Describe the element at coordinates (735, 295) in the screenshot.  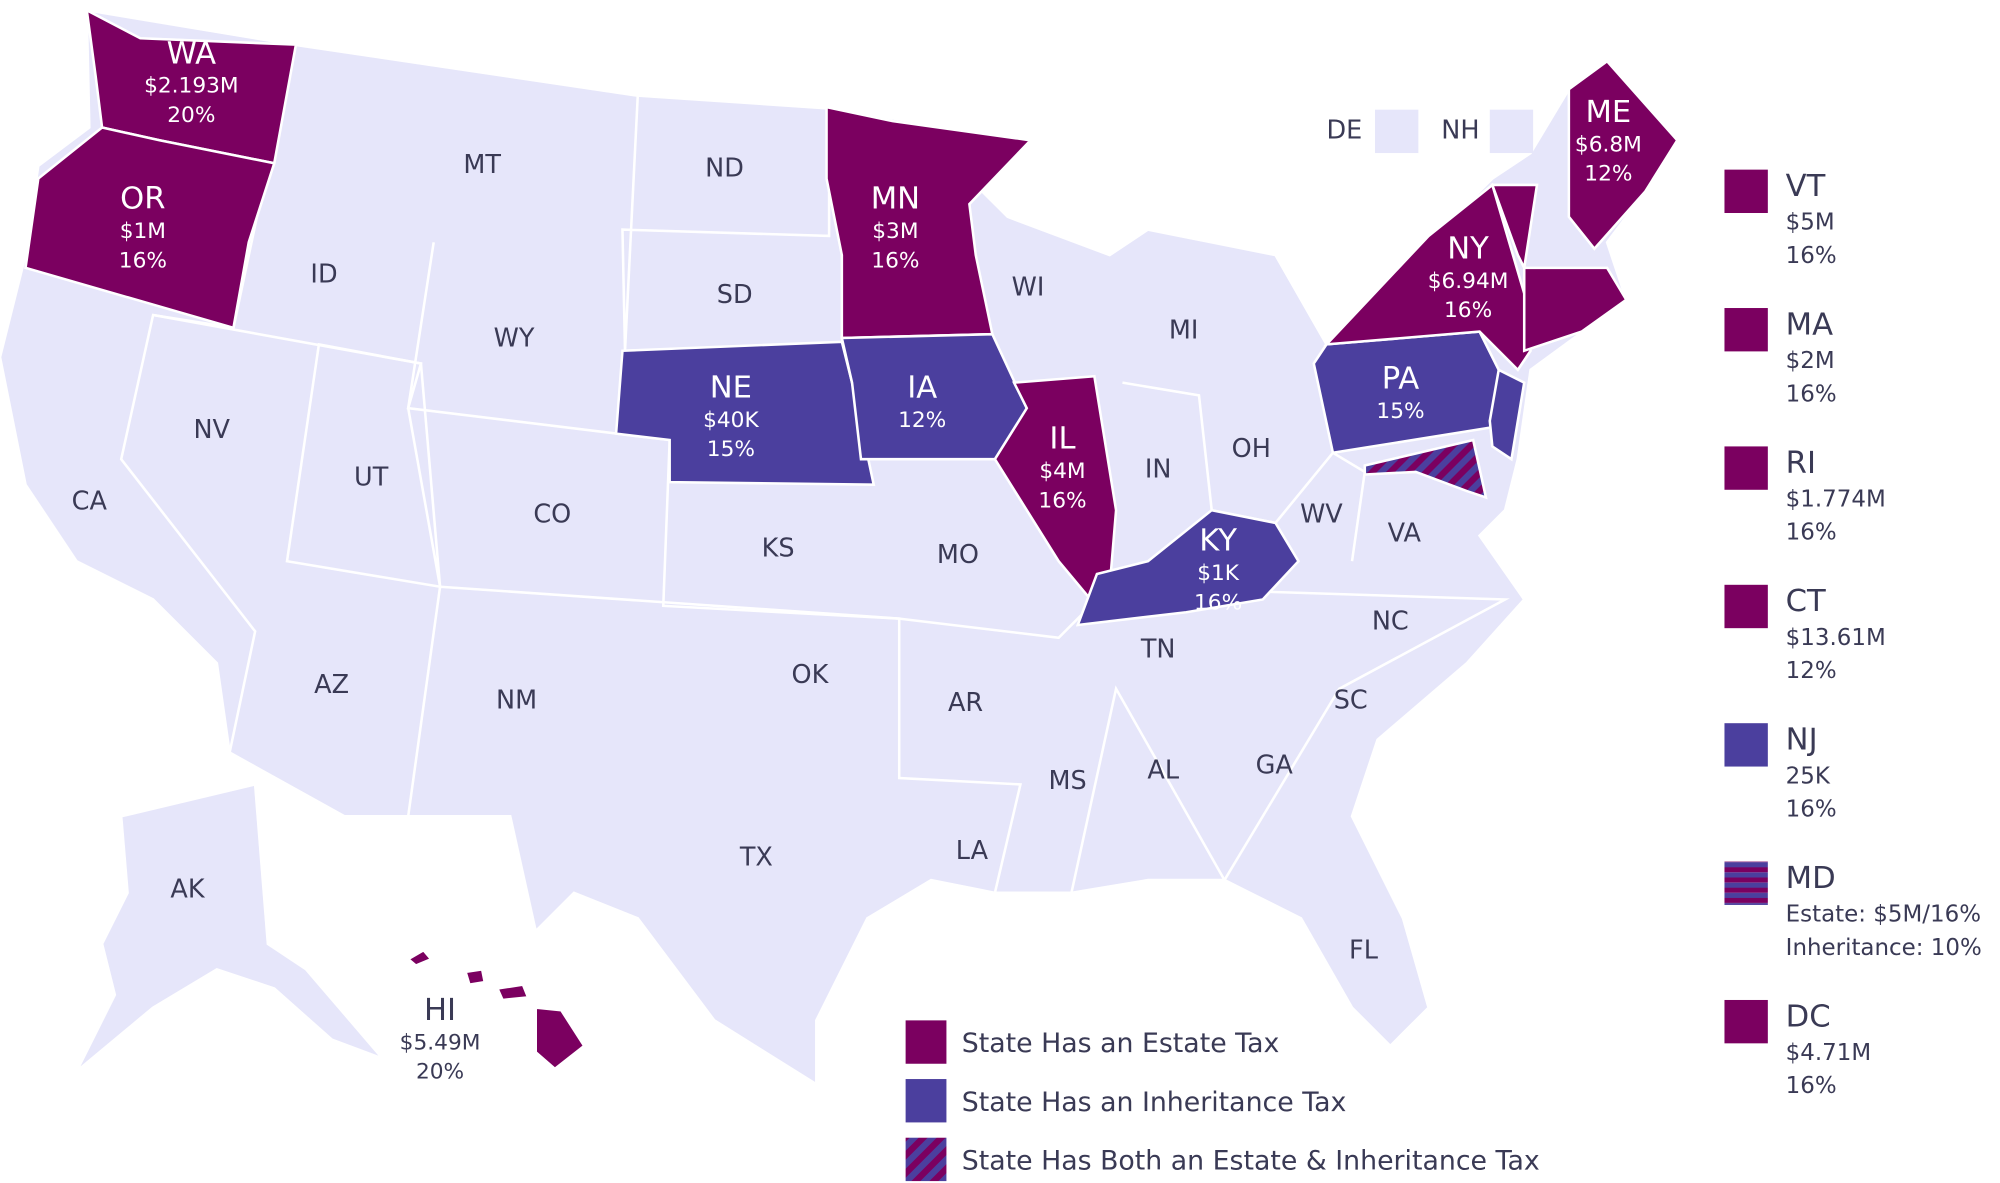
I see `state-abbr: SD` at that location.